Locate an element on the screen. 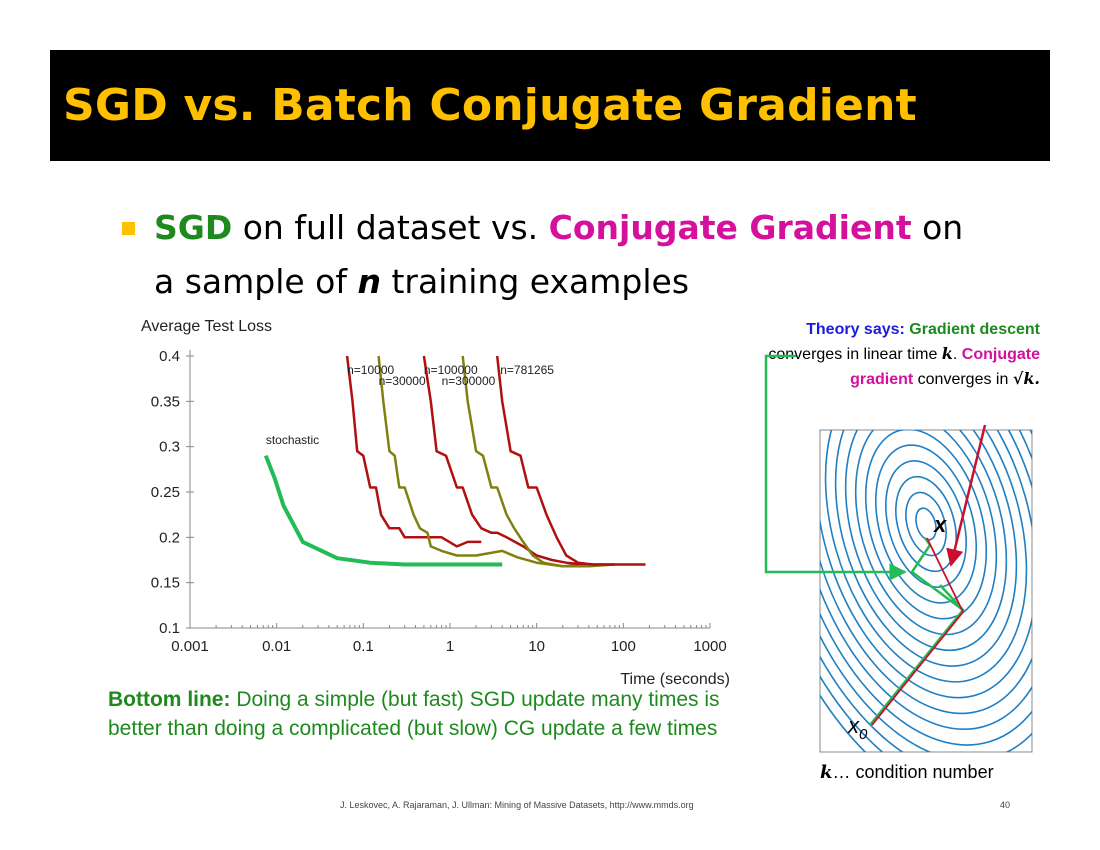 The image size is (1100, 850). x-tick-label: 0.01 is located at coordinates (276, 646).